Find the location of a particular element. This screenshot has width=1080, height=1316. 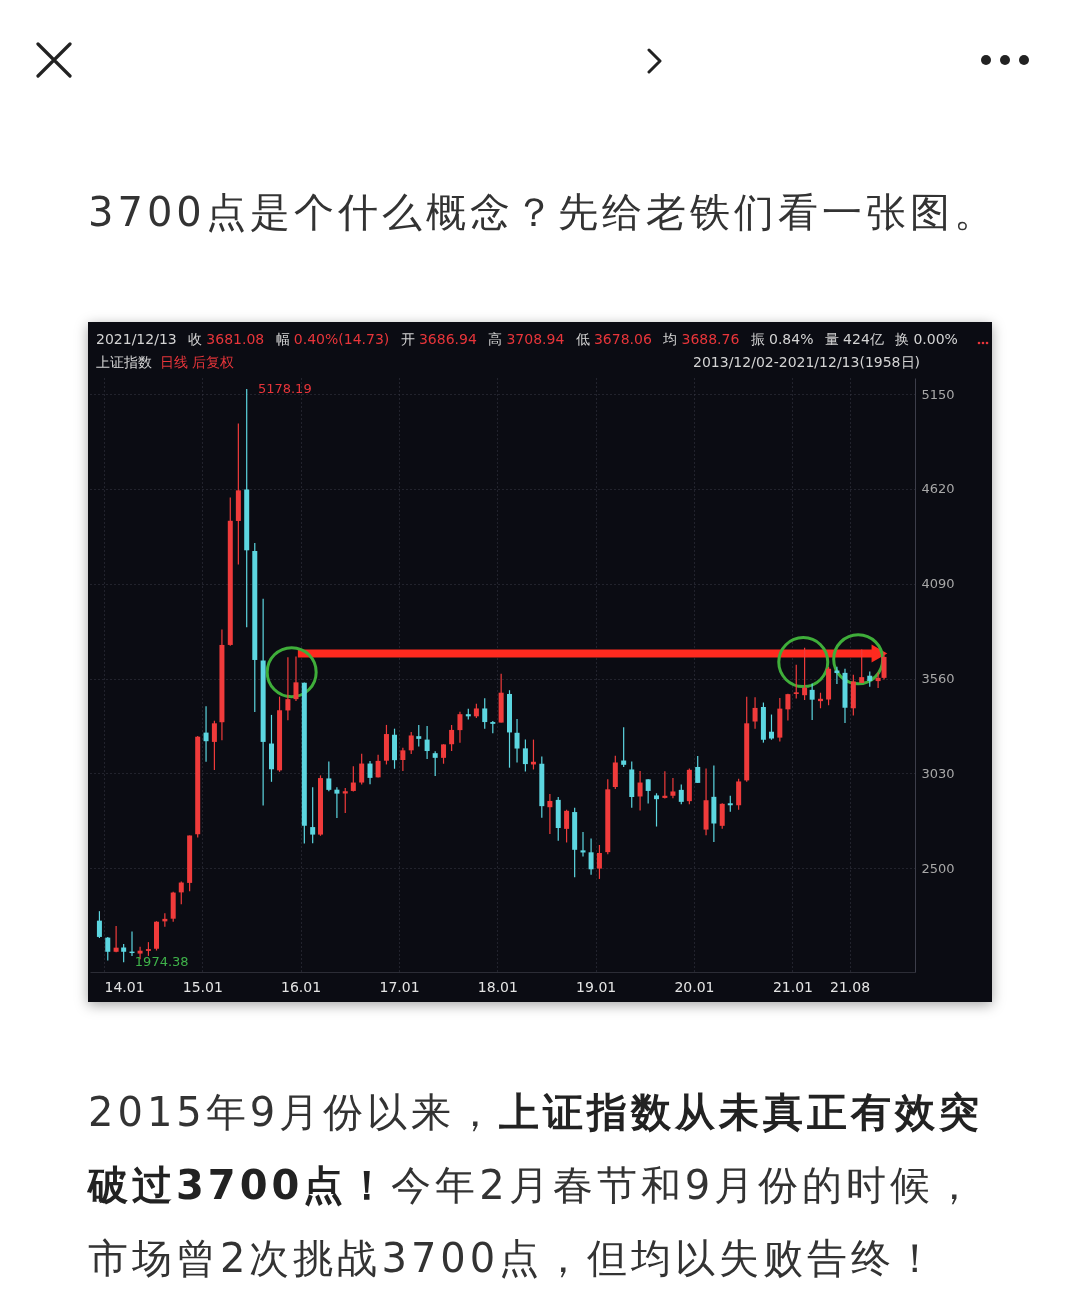

y-tick-label: 2500 is located at coordinates (938, 868).